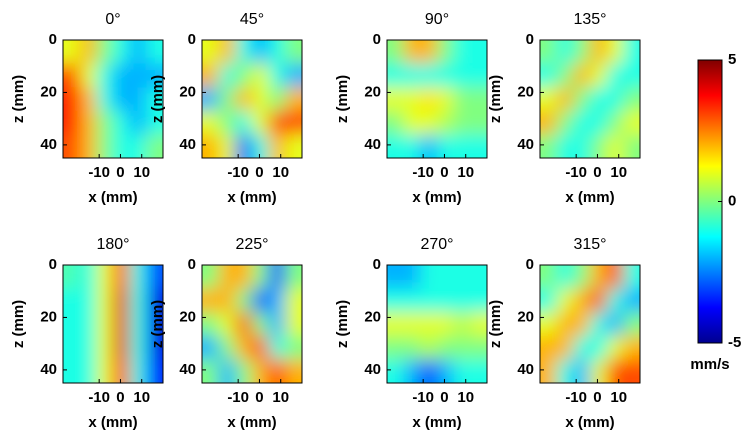 The width and height of the screenshot is (751, 443). Describe the element at coordinates (252, 19) in the screenshot. I see `panel-title: 45°` at that location.